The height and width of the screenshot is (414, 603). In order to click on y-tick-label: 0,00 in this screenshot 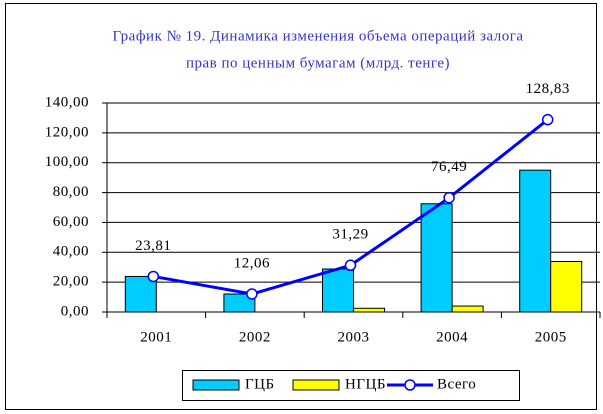, I will do `click(75, 311)`.